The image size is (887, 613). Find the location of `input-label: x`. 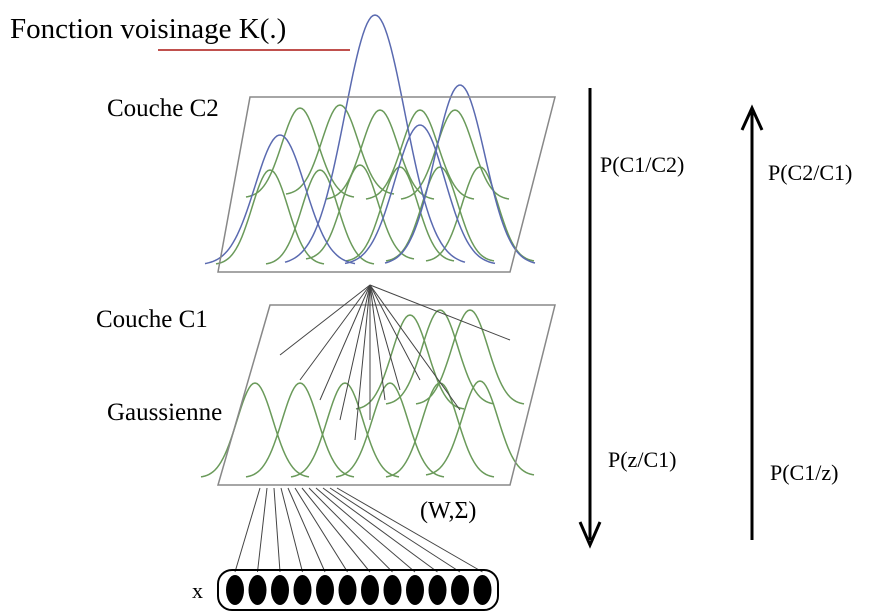

input-label: x is located at coordinates (197, 590).